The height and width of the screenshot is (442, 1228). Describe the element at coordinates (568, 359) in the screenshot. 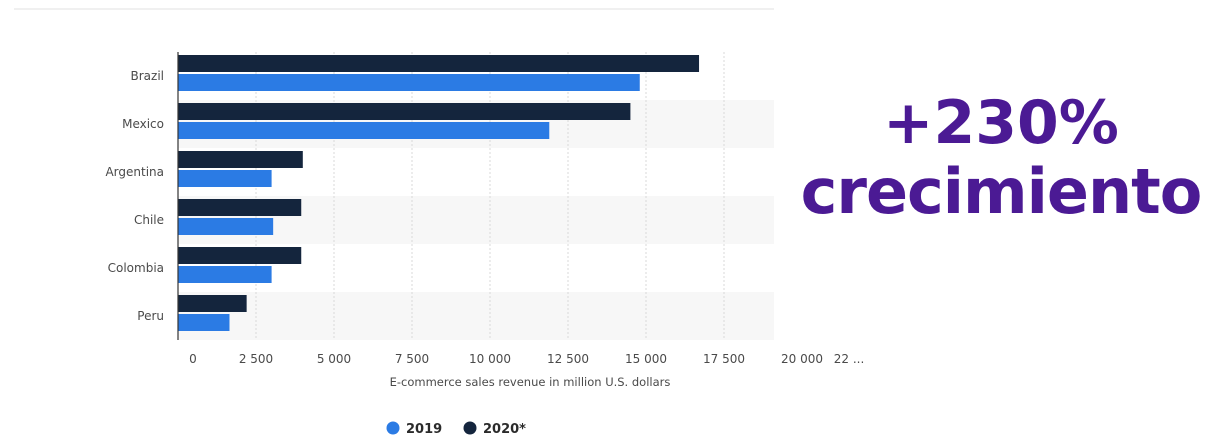

I see `x-tick-label: 12 500` at that location.